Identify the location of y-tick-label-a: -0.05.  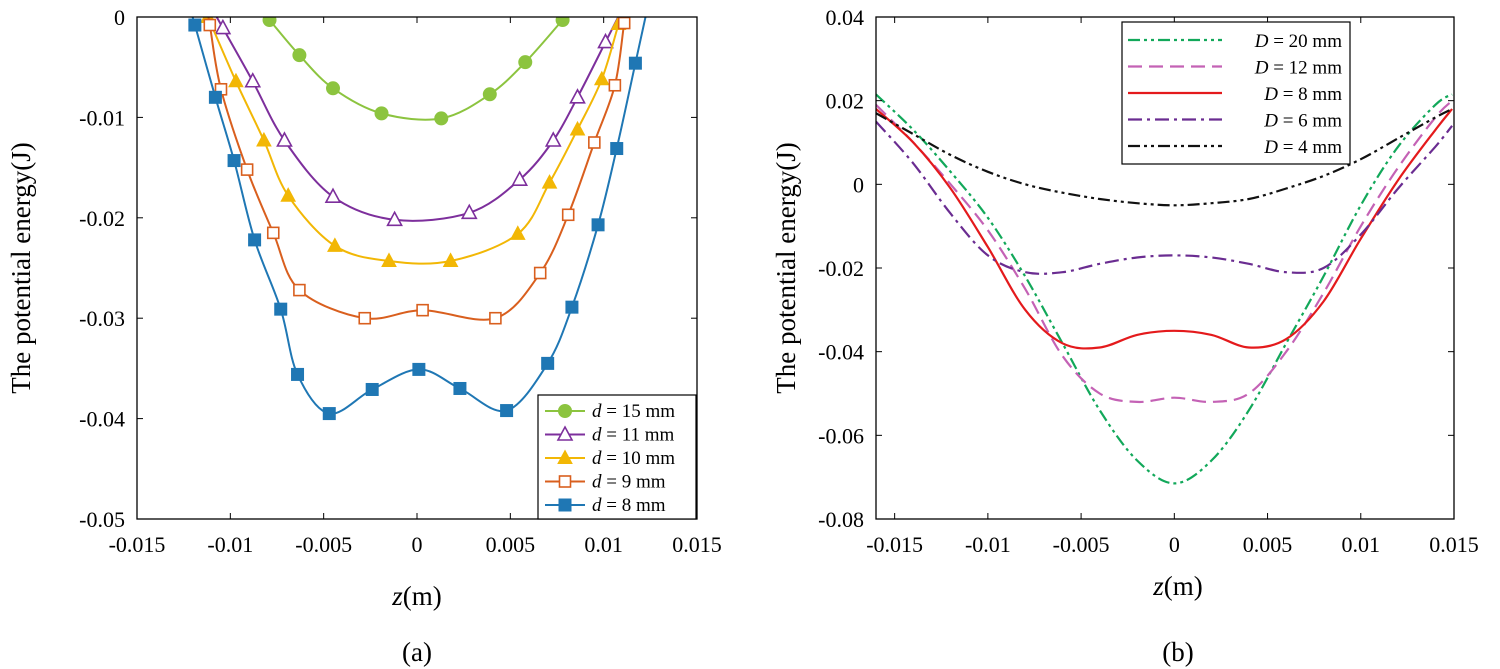
(102, 519).